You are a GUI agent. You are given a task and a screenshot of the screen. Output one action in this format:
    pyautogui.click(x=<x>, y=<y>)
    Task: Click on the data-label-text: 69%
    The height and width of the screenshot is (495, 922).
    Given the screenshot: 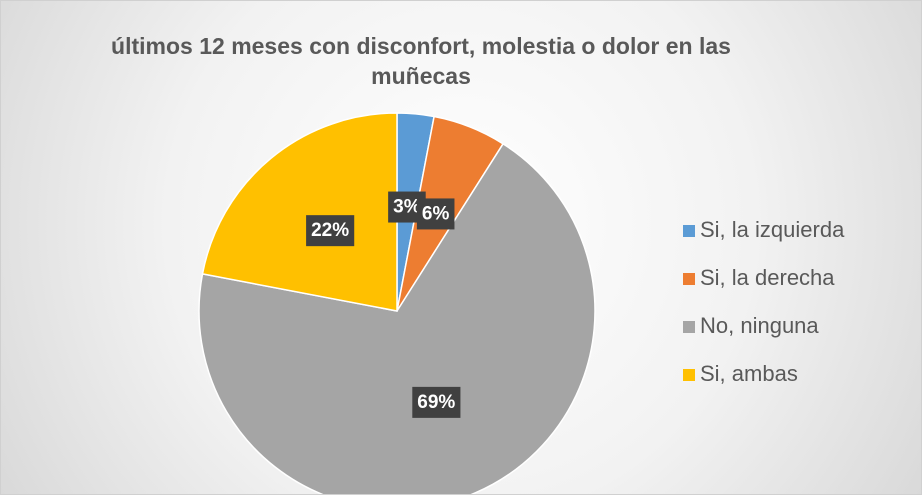 What is the action you would take?
    pyautogui.click(x=436, y=402)
    